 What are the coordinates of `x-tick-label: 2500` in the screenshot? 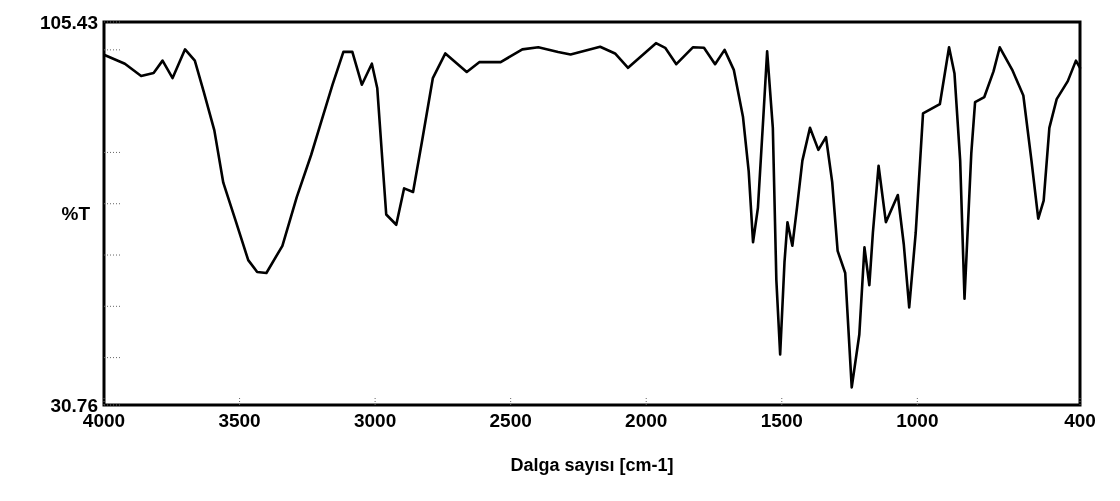 It's located at (510, 420).